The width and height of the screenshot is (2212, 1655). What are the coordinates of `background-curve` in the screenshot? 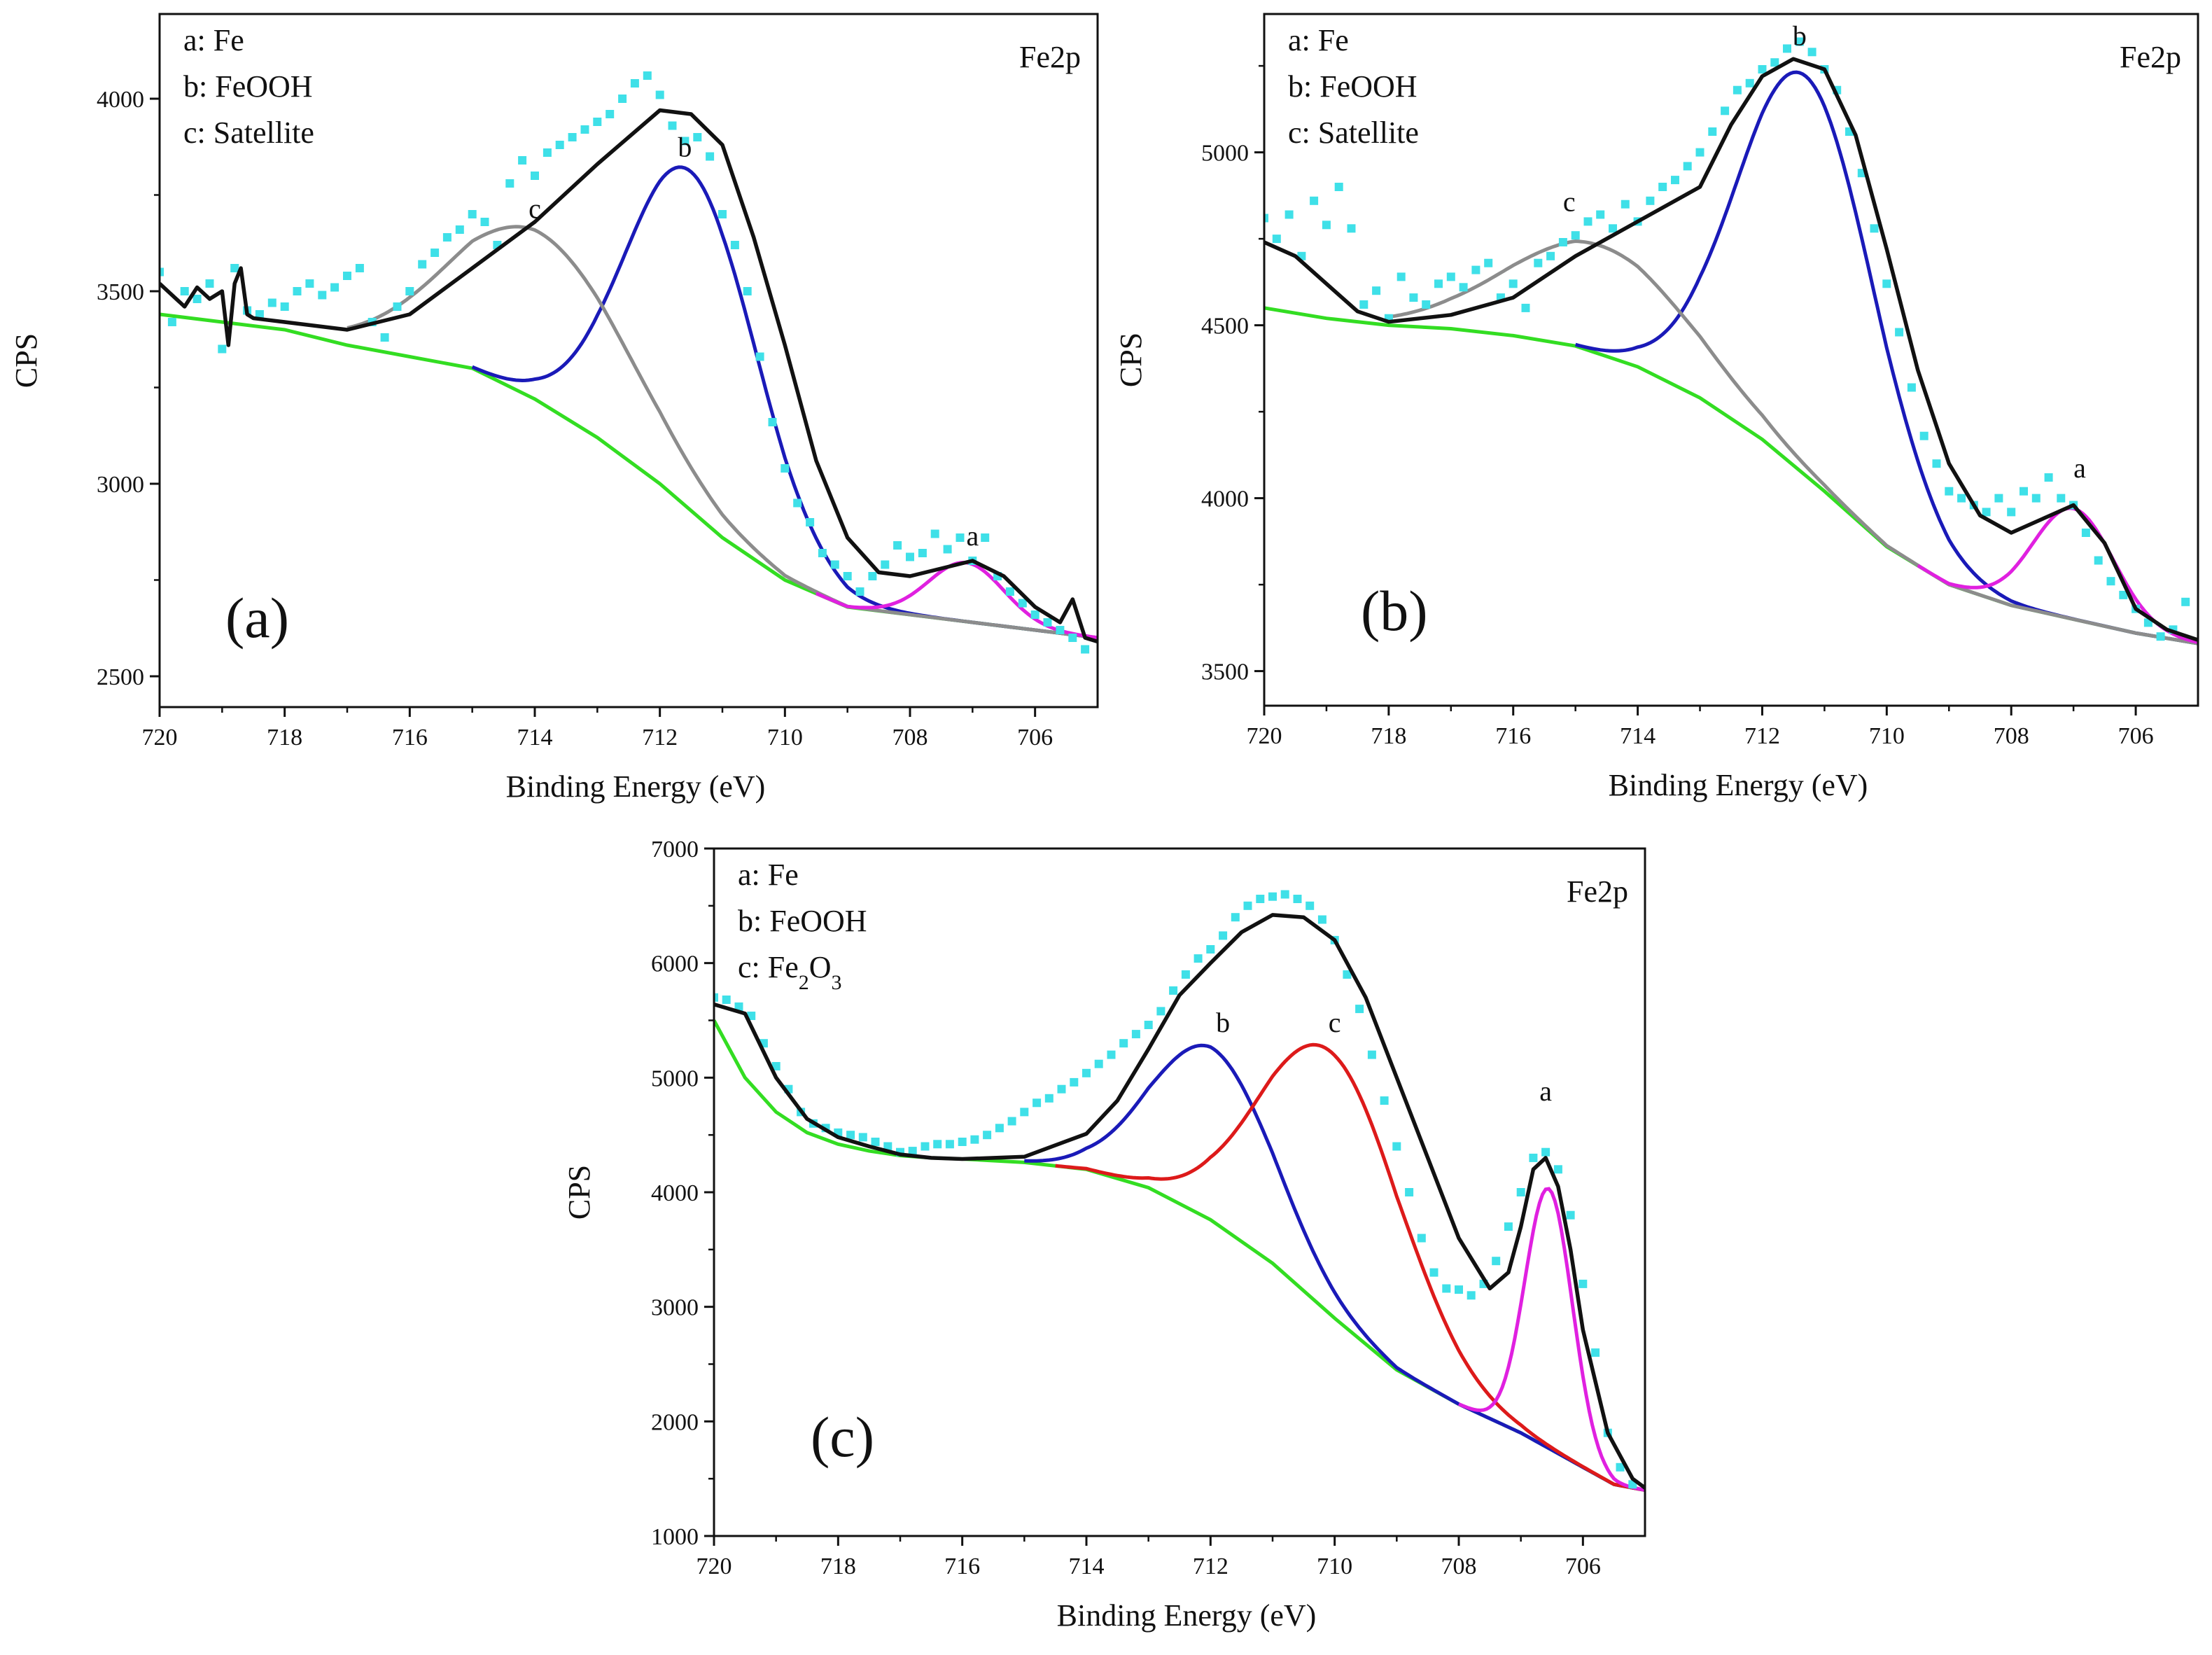 It's located at (629, 476).